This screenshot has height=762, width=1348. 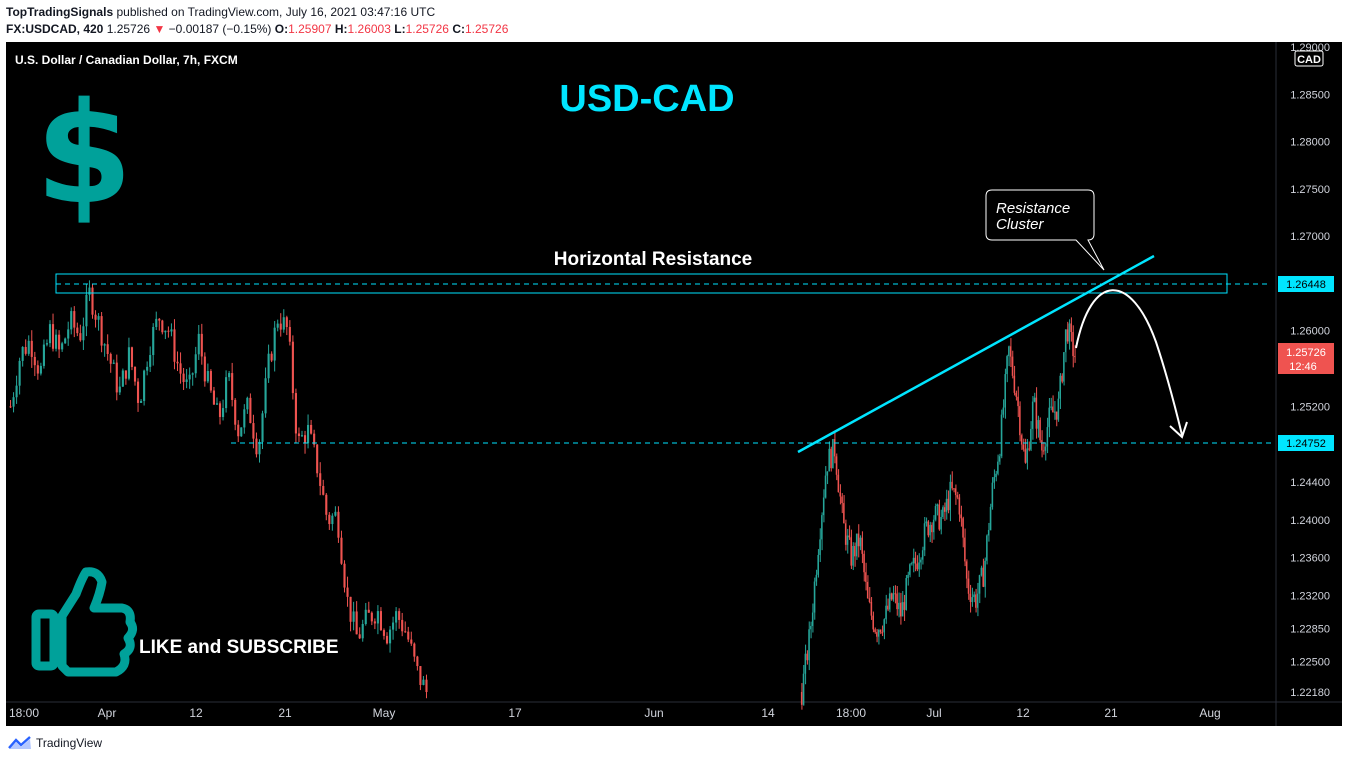 What do you see at coordinates (1306, 285) in the screenshot?
I see `resistance-price-label: 1.26448` at bounding box center [1306, 285].